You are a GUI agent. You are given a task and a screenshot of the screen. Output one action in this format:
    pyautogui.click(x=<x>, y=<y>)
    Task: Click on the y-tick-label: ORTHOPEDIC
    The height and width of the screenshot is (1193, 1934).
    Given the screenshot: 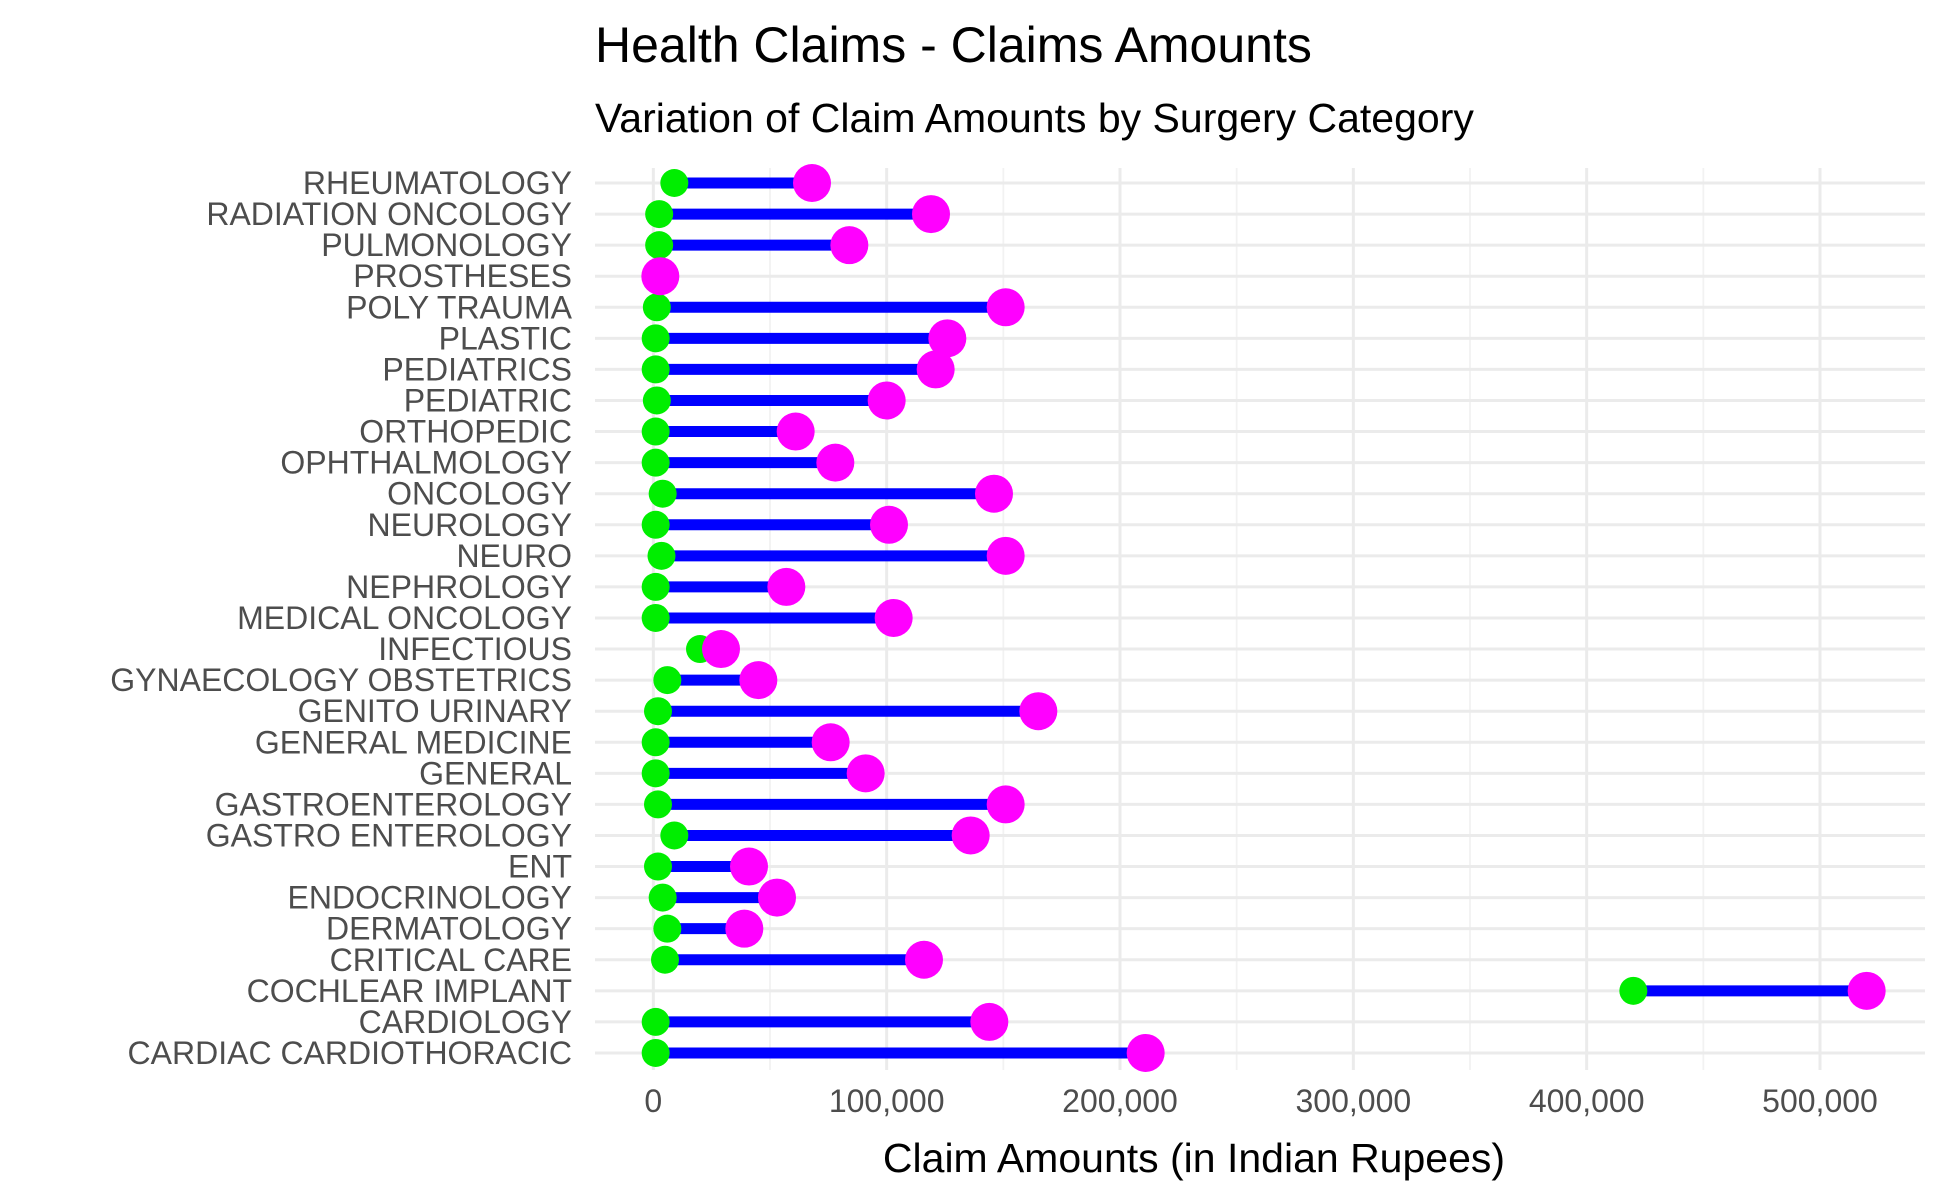 What is the action you would take?
    pyautogui.click(x=465, y=432)
    